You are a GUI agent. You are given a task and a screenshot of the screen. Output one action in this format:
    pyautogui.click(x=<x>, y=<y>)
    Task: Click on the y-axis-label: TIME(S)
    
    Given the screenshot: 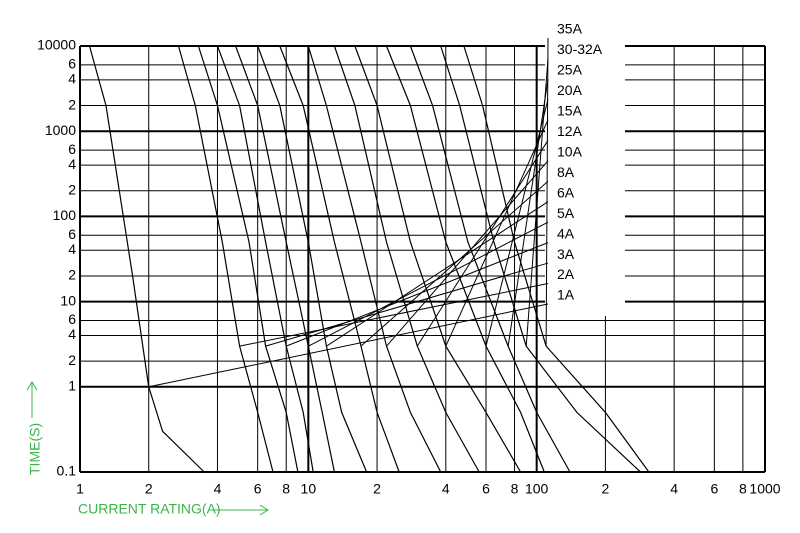 What is the action you would take?
    pyautogui.click(x=35, y=449)
    